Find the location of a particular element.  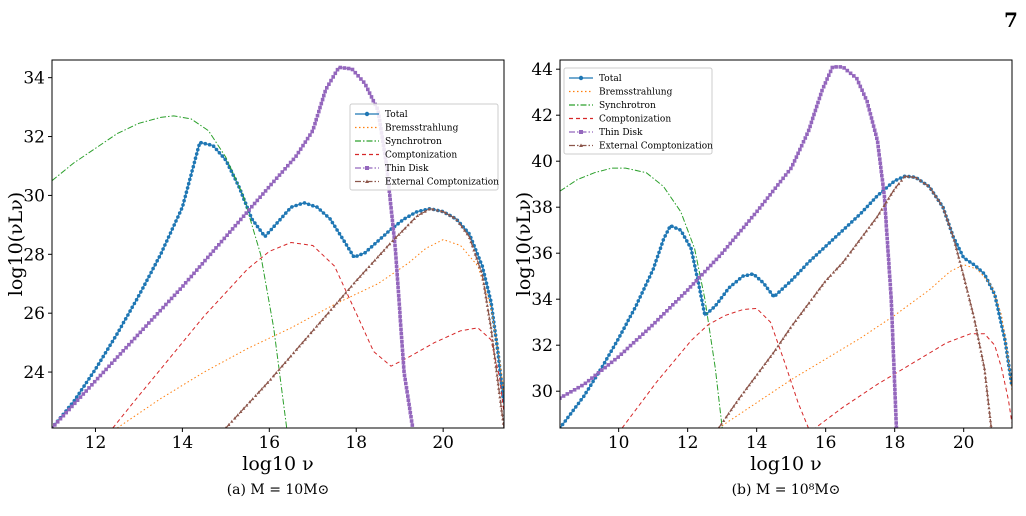

x-tick-label: 18 is located at coordinates (356, 443).